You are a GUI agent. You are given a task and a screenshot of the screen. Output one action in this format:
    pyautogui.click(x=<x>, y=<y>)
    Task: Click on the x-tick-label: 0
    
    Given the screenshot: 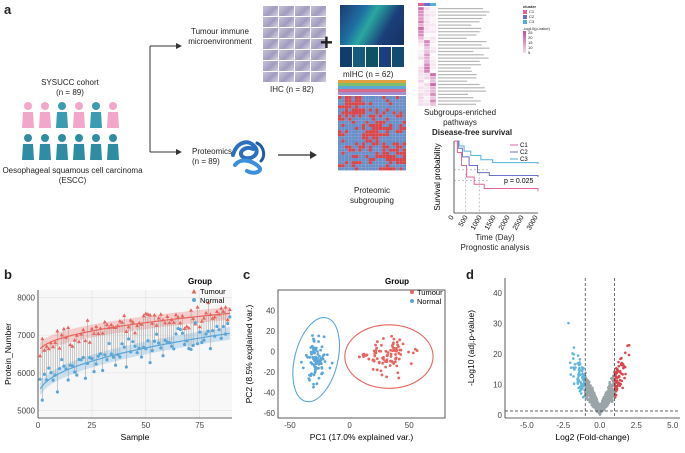 What is the action you would take?
    pyautogui.click(x=349, y=425)
    